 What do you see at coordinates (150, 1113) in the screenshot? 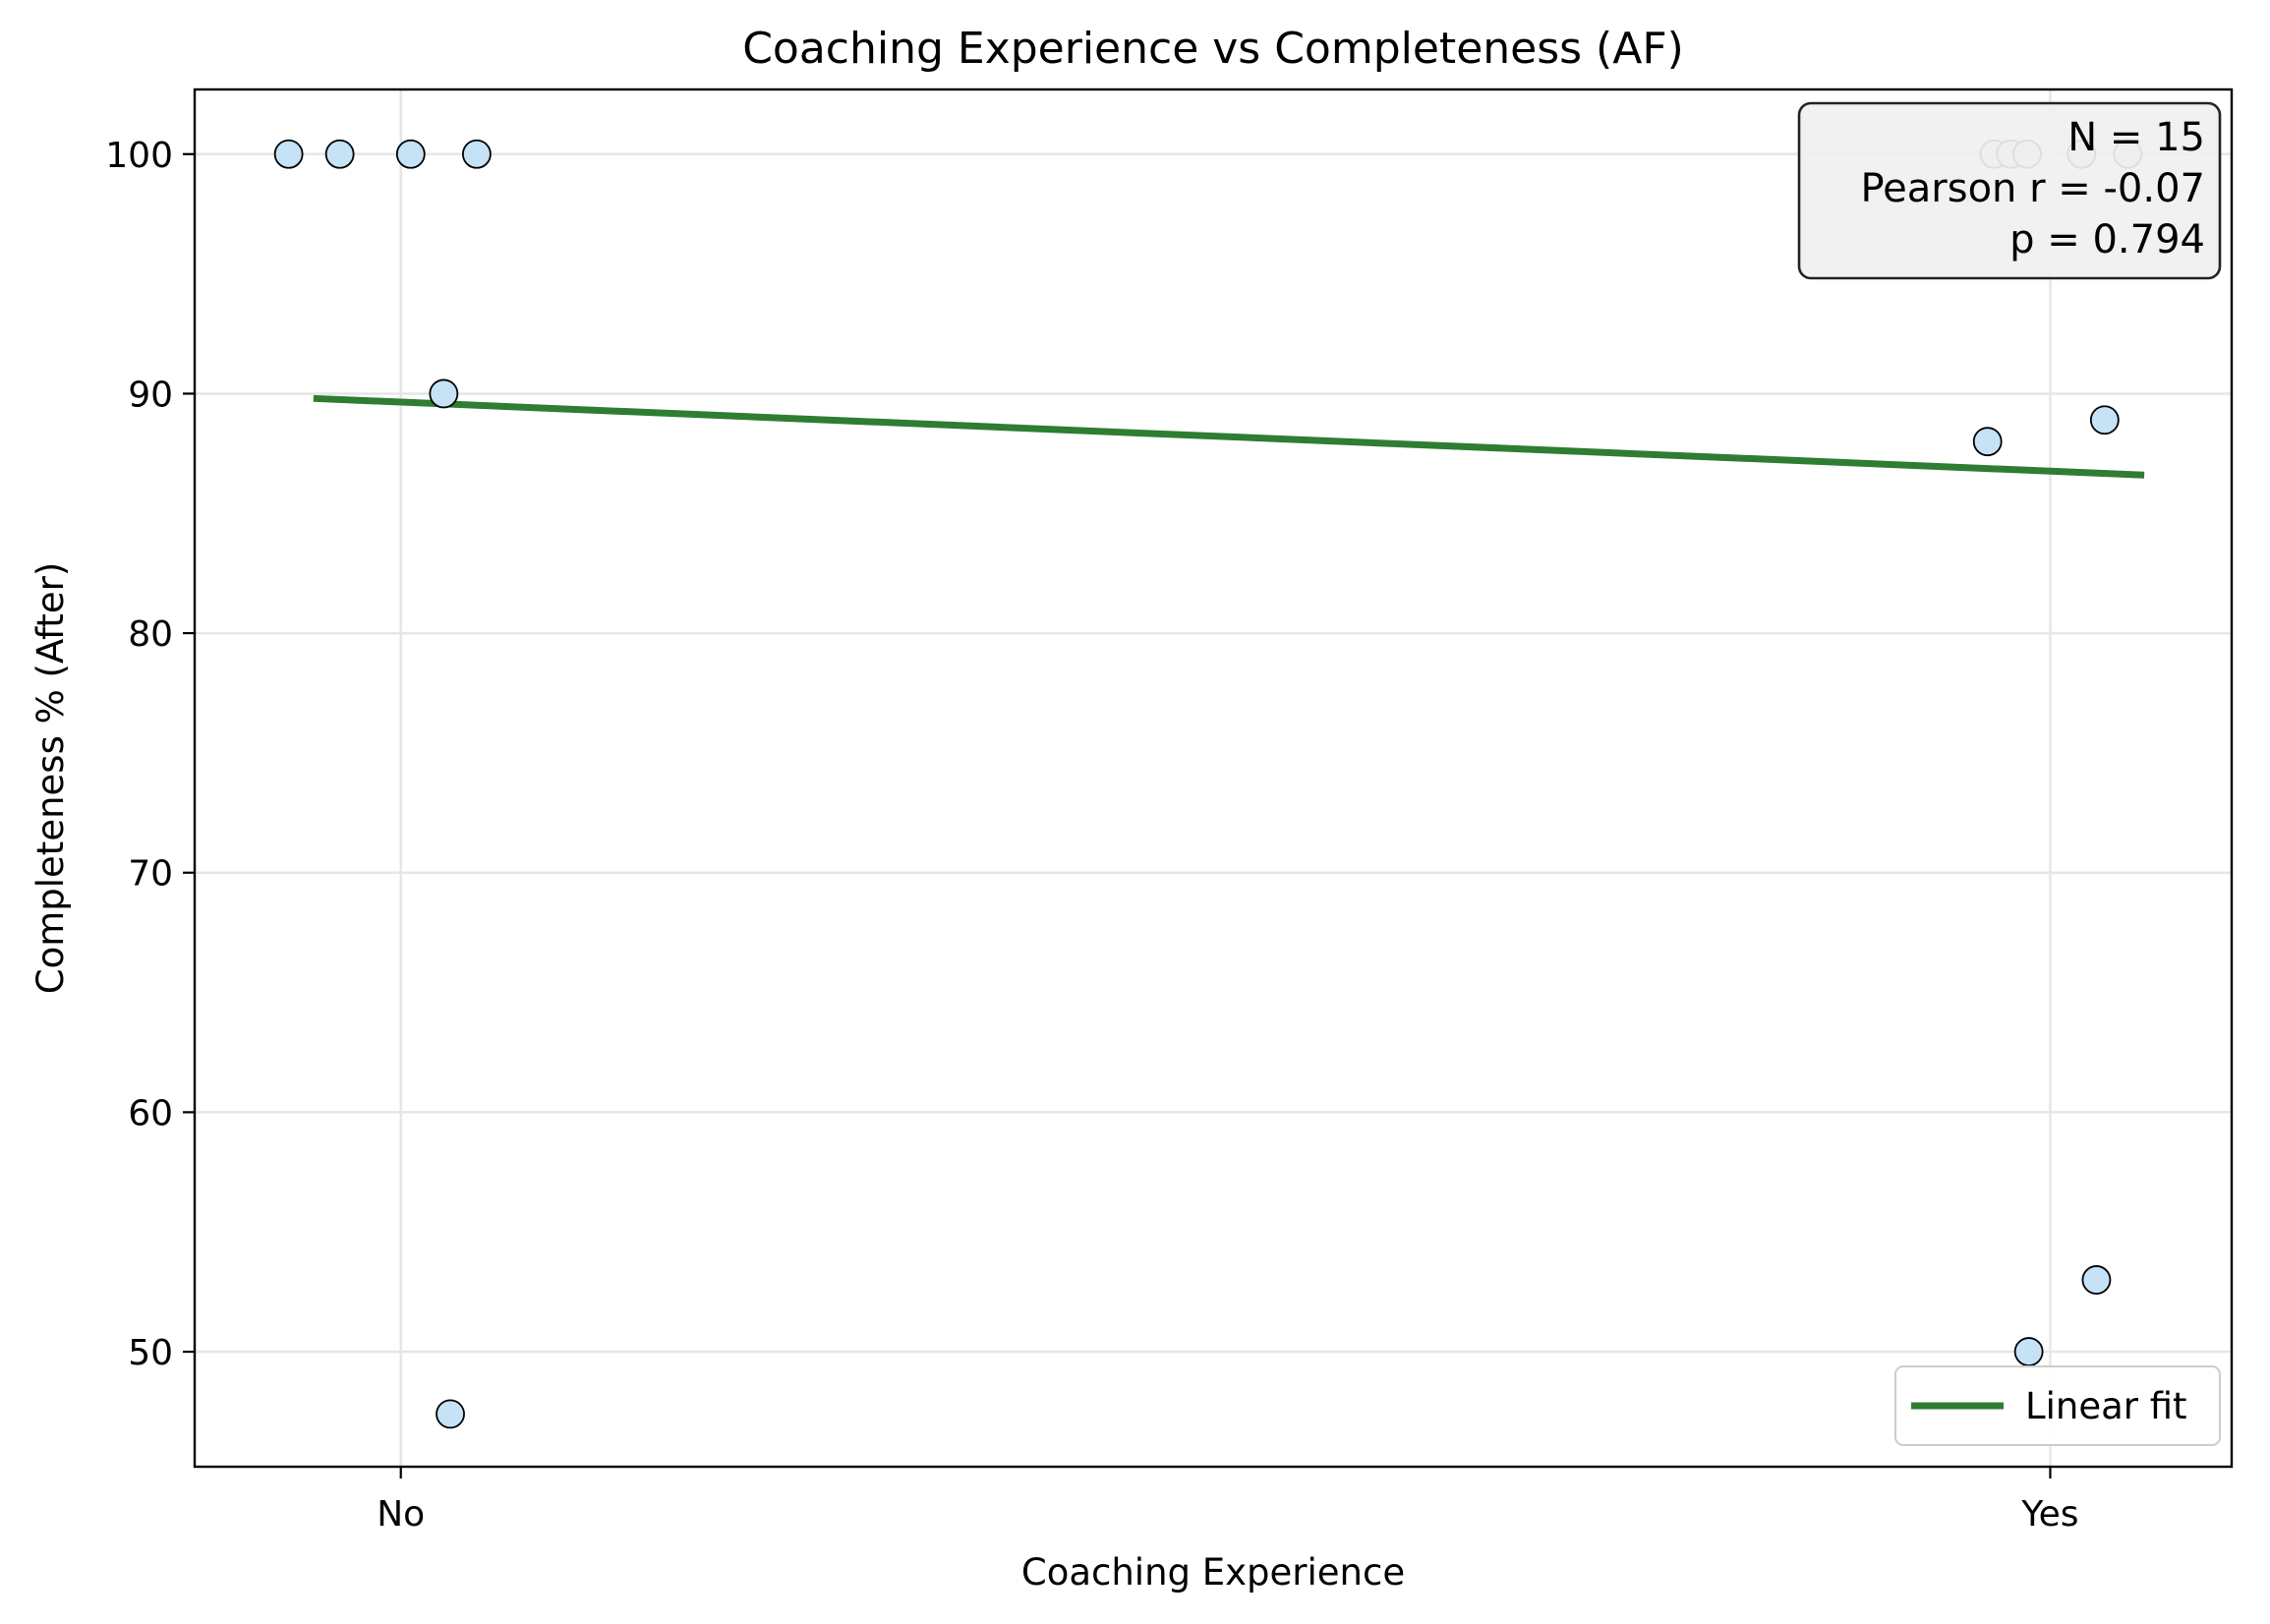
I see `y-tick-label: 60` at bounding box center [150, 1113].